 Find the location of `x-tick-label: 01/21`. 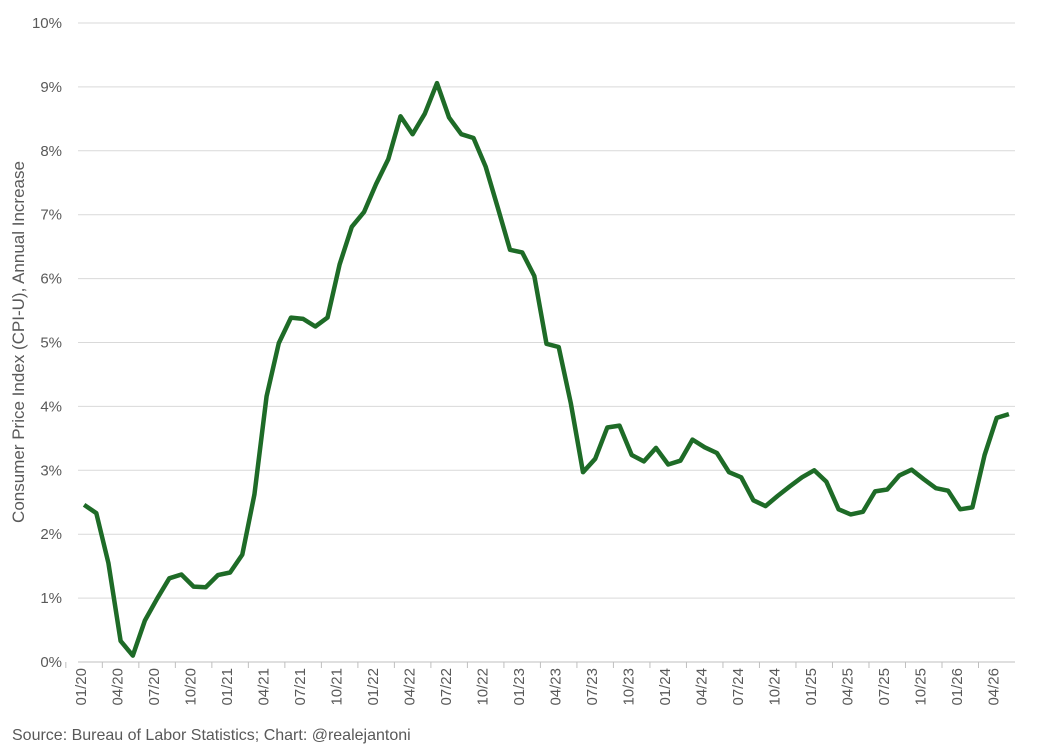

x-tick-label: 01/21 is located at coordinates (227, 687).